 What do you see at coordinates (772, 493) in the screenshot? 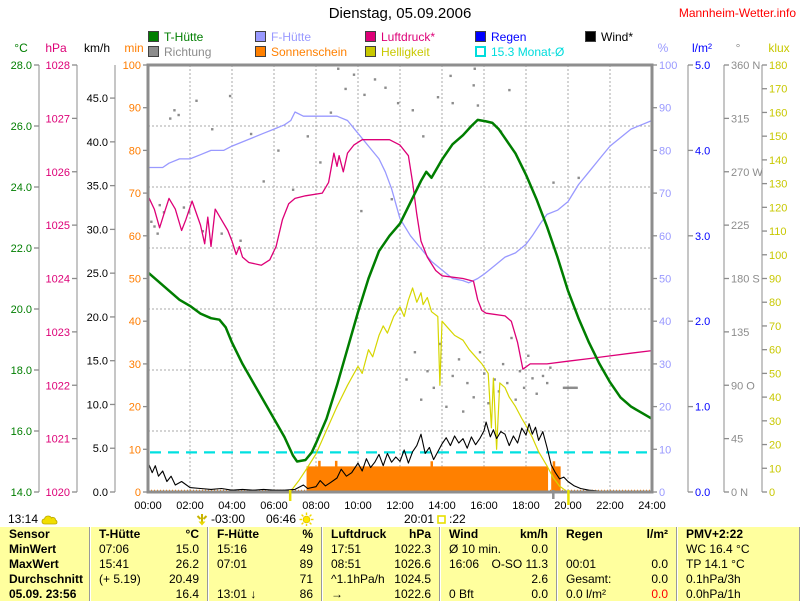
I see `axis-tick-label: 0` at bounding box center [772, 493].